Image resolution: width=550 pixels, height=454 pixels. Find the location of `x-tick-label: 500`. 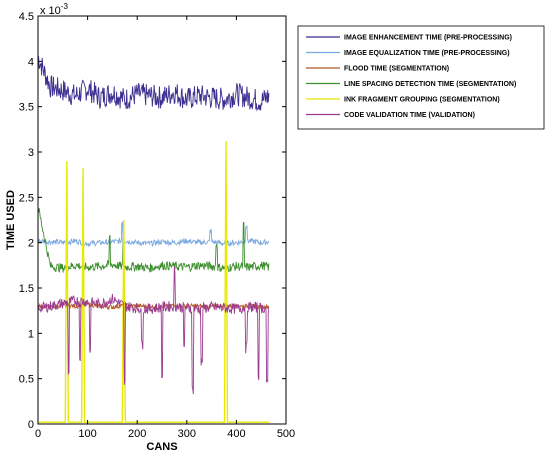

x-tick-label: 500 is located at coordinates (286, 434).